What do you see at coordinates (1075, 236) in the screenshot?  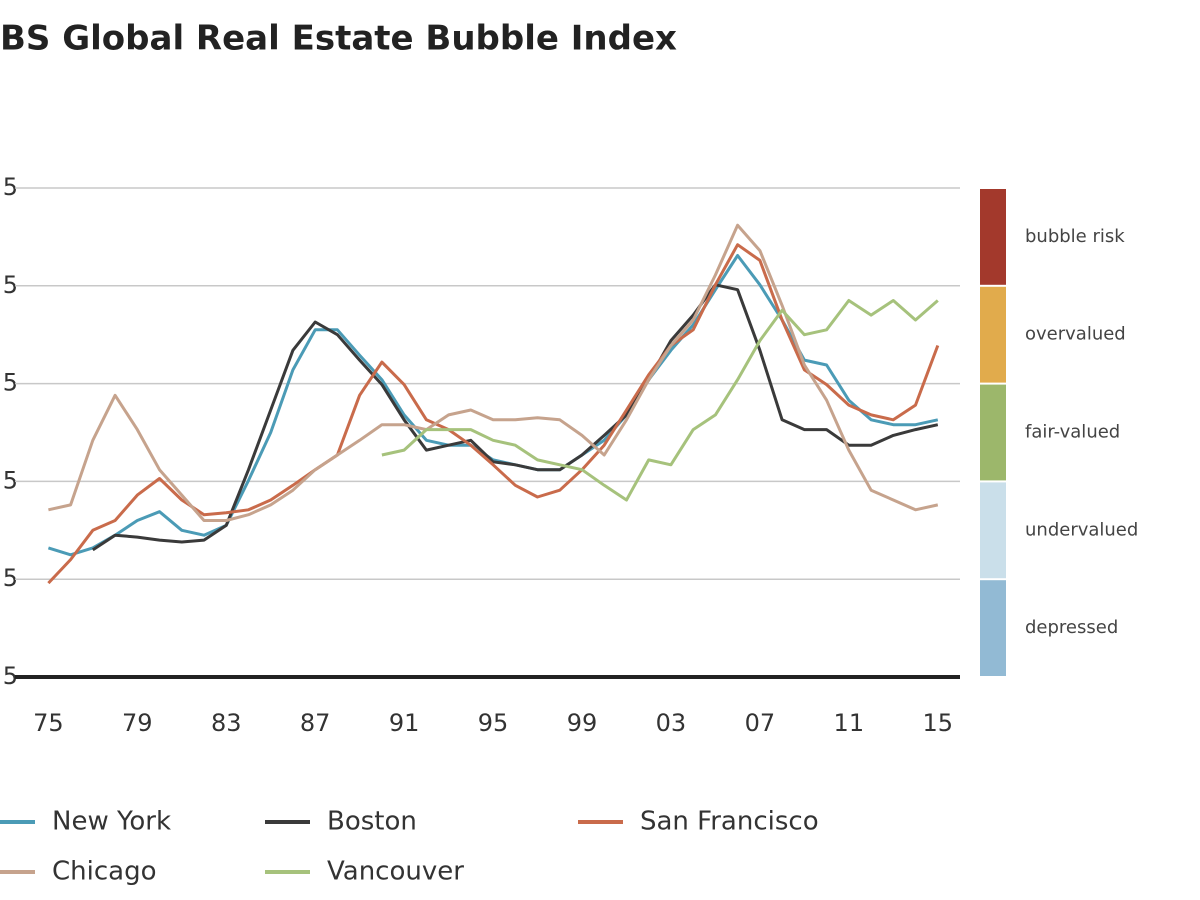 I see `zone-label: bubble risk` at bounding box center [1075, 236].